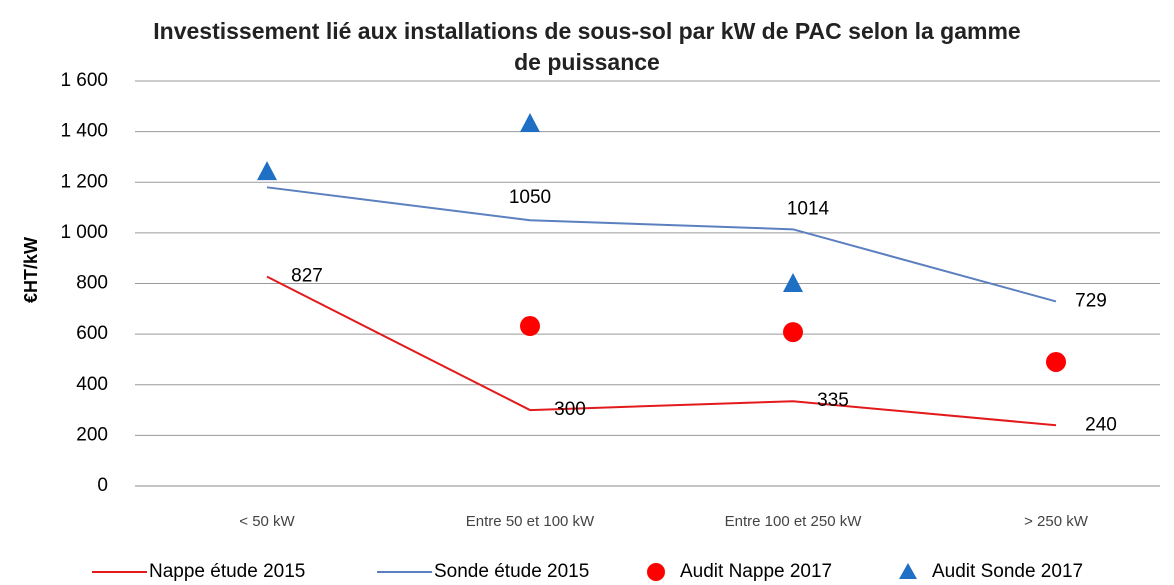  Describe the element at coordinates (1101, 424) in the screenshot. I see `data-label: 240` at that location.